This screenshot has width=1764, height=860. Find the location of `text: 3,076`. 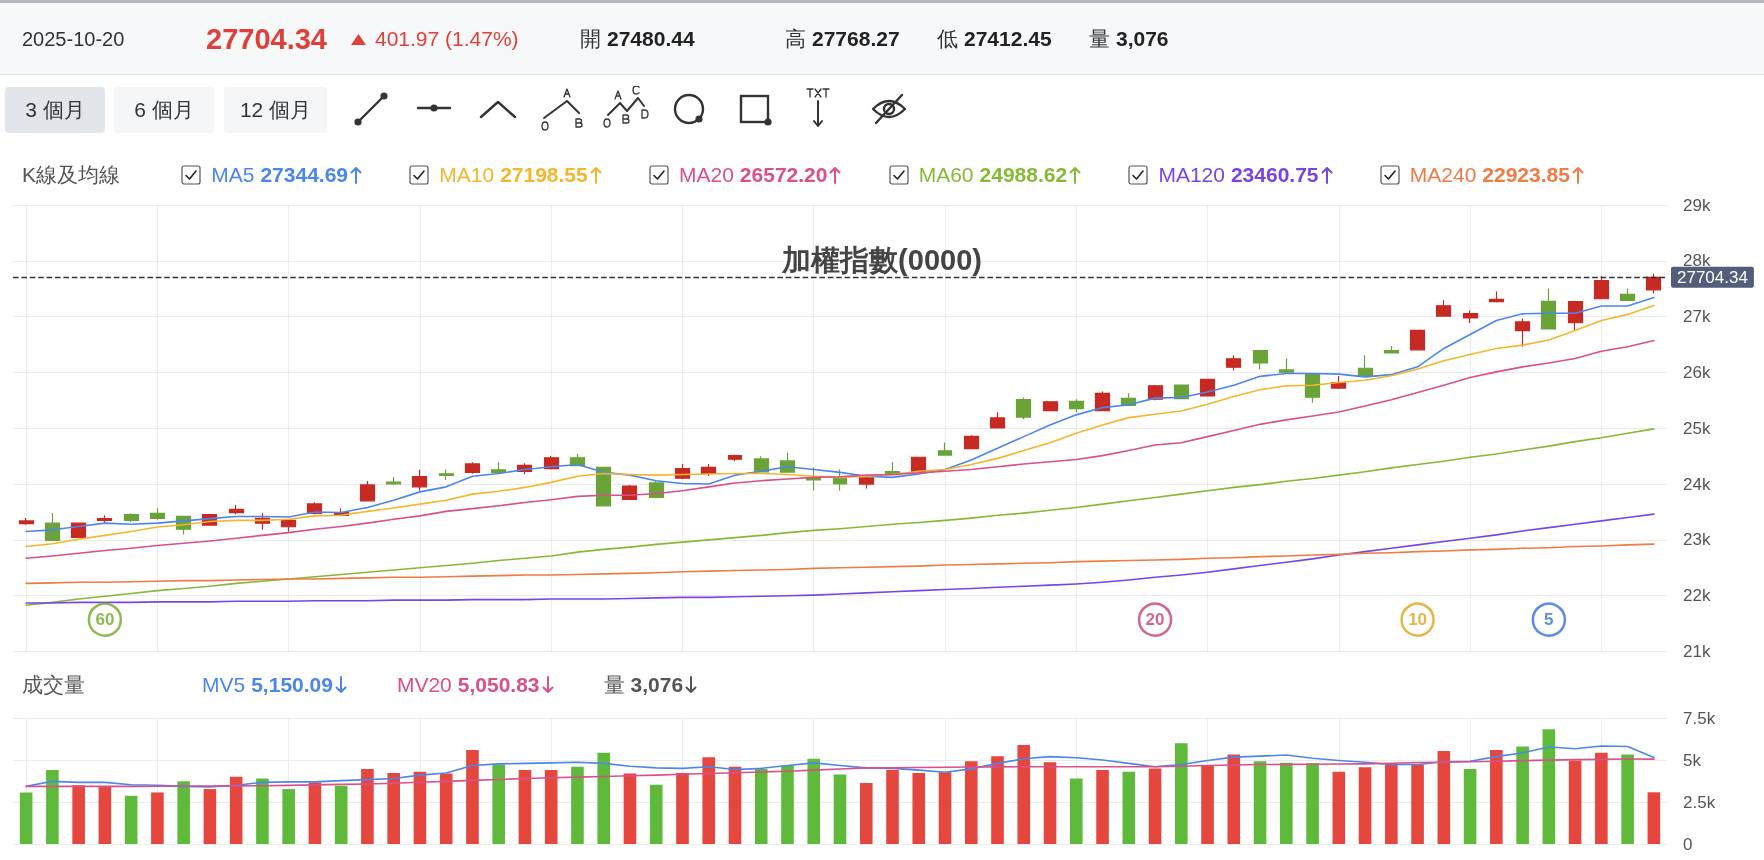

text: 3,076 is located at coordinates (1142, 39).